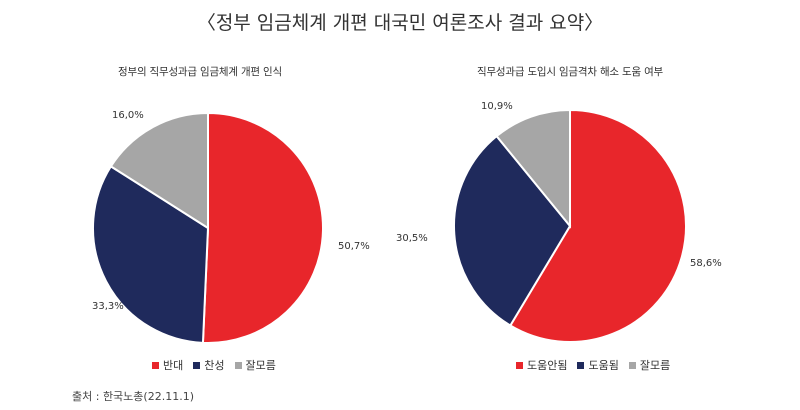 This screenshot has height=410, width=800. What do you see at coordinates (512, 230) in the screenshot?
I see `pie-slice-도움됨` at bounding box center [512, 230].